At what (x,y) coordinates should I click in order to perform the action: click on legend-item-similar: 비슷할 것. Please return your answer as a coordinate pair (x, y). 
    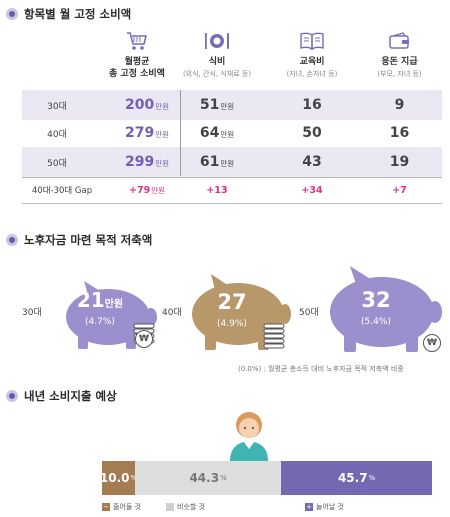
    Looking at the image, I should click on (185, 507).